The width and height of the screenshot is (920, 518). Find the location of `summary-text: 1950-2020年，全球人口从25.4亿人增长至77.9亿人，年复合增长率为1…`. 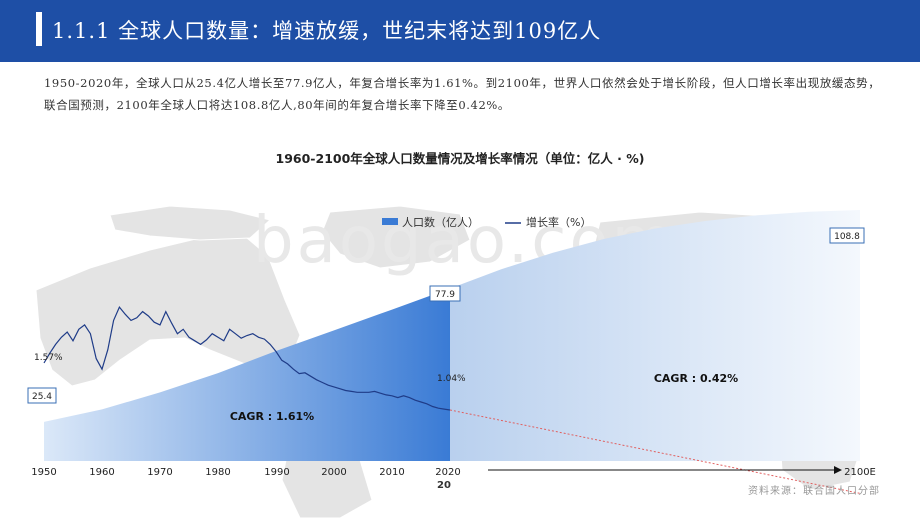

summary-text: 1950-2020年，全球人口从25.4亿人增长至77.9亿人，年复合增长率为1… is located at coordinates (462, 94).